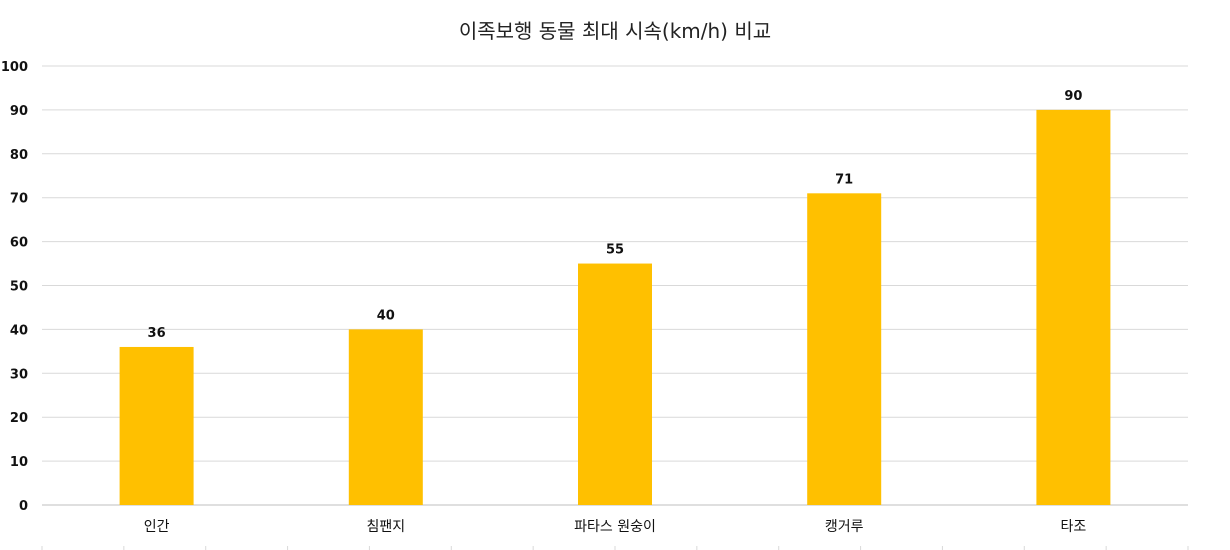  Describe the element at coordinates (1074, 527) in the screenshot. I see `category-label: 타조` at that location.